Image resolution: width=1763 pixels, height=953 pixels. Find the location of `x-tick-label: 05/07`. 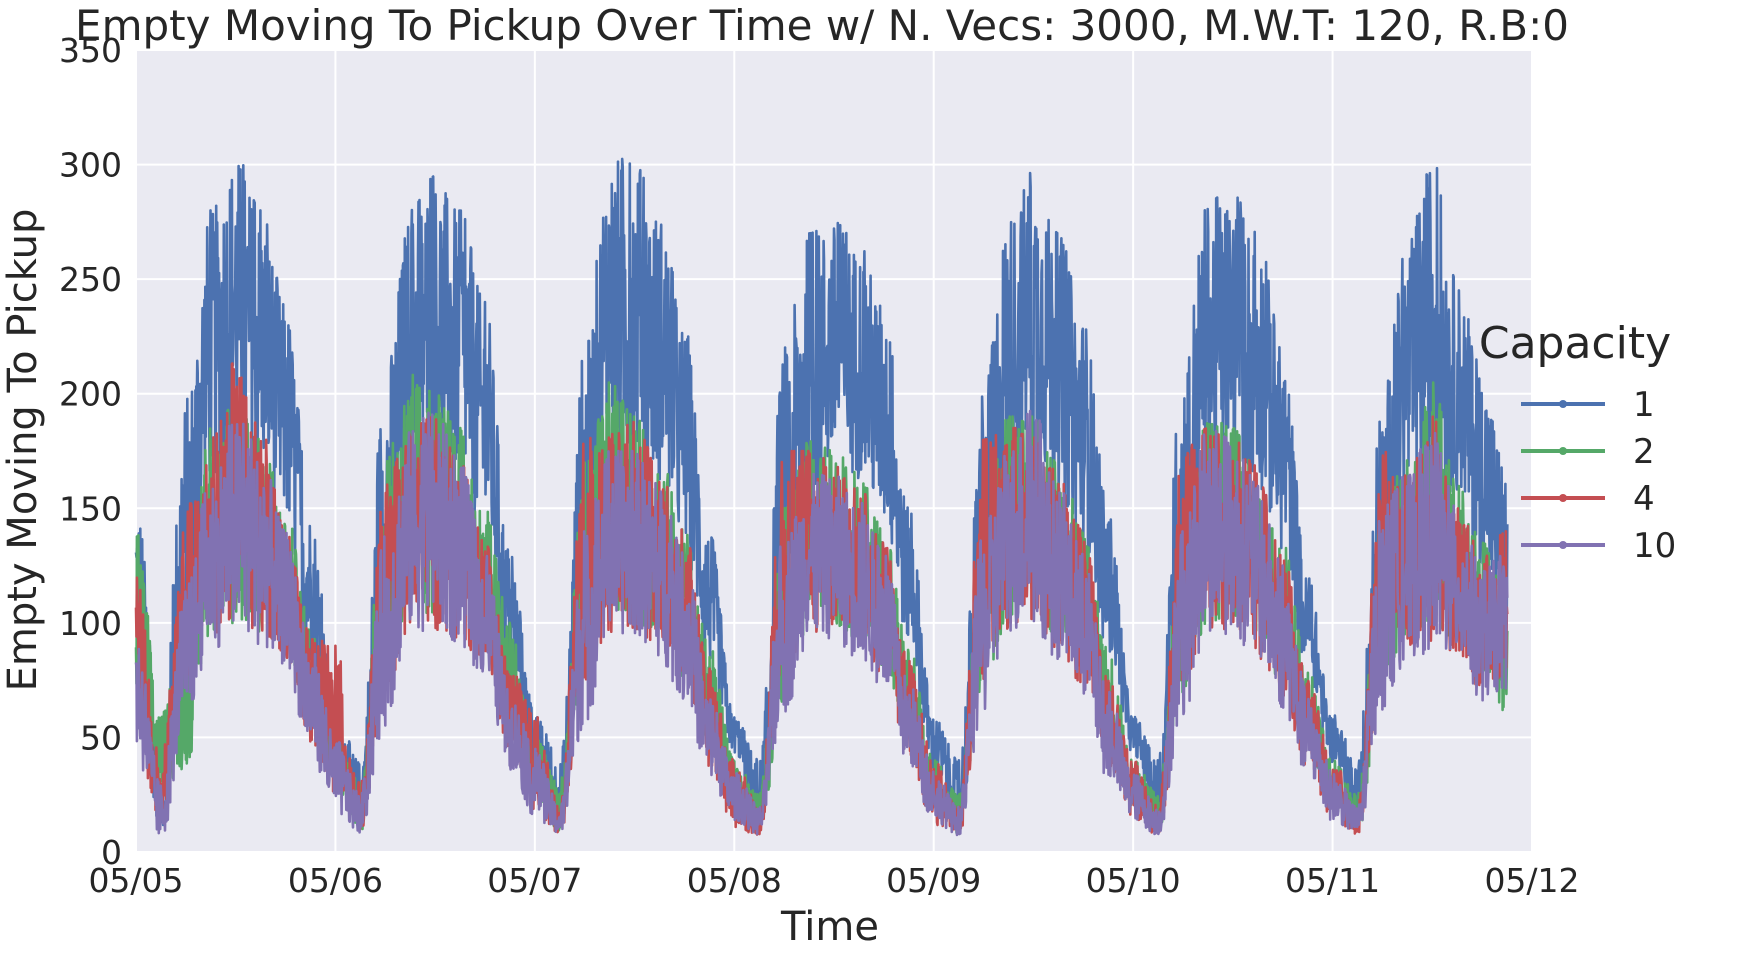

x-tick-label: 05/07 is located at coordinates (534, 880).